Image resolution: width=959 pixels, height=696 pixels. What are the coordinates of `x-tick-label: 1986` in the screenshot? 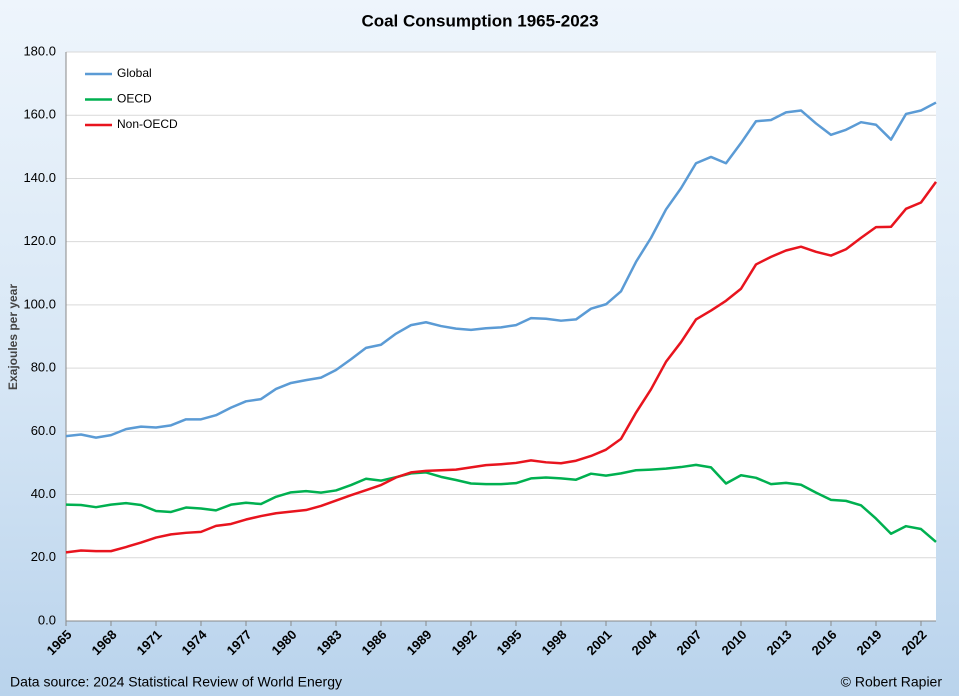 It's located at (373, 642).